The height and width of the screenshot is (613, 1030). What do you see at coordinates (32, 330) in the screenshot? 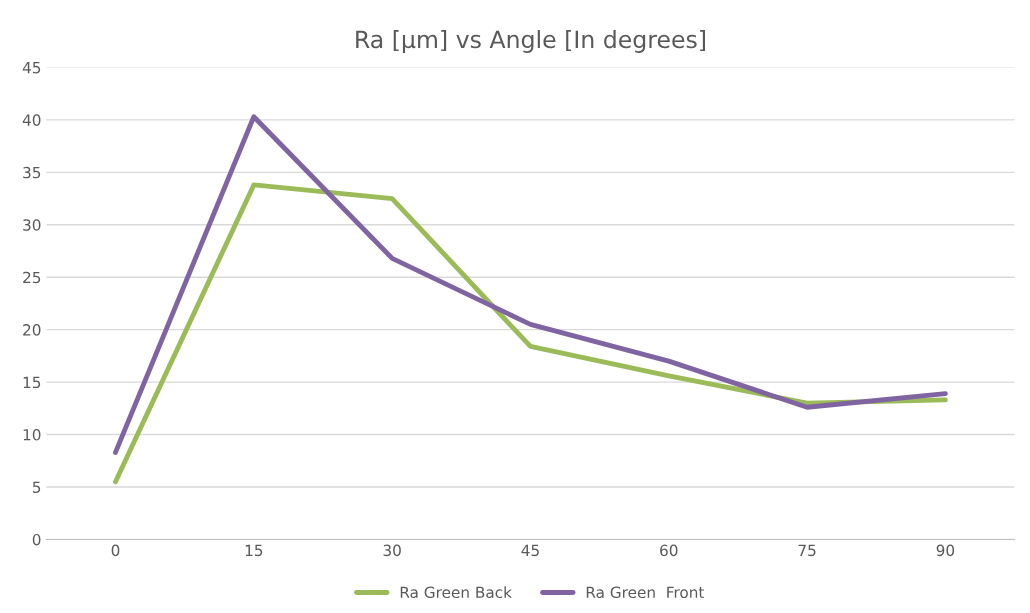
I see `y-tick-label: 20` at bounding box center [32, 330].